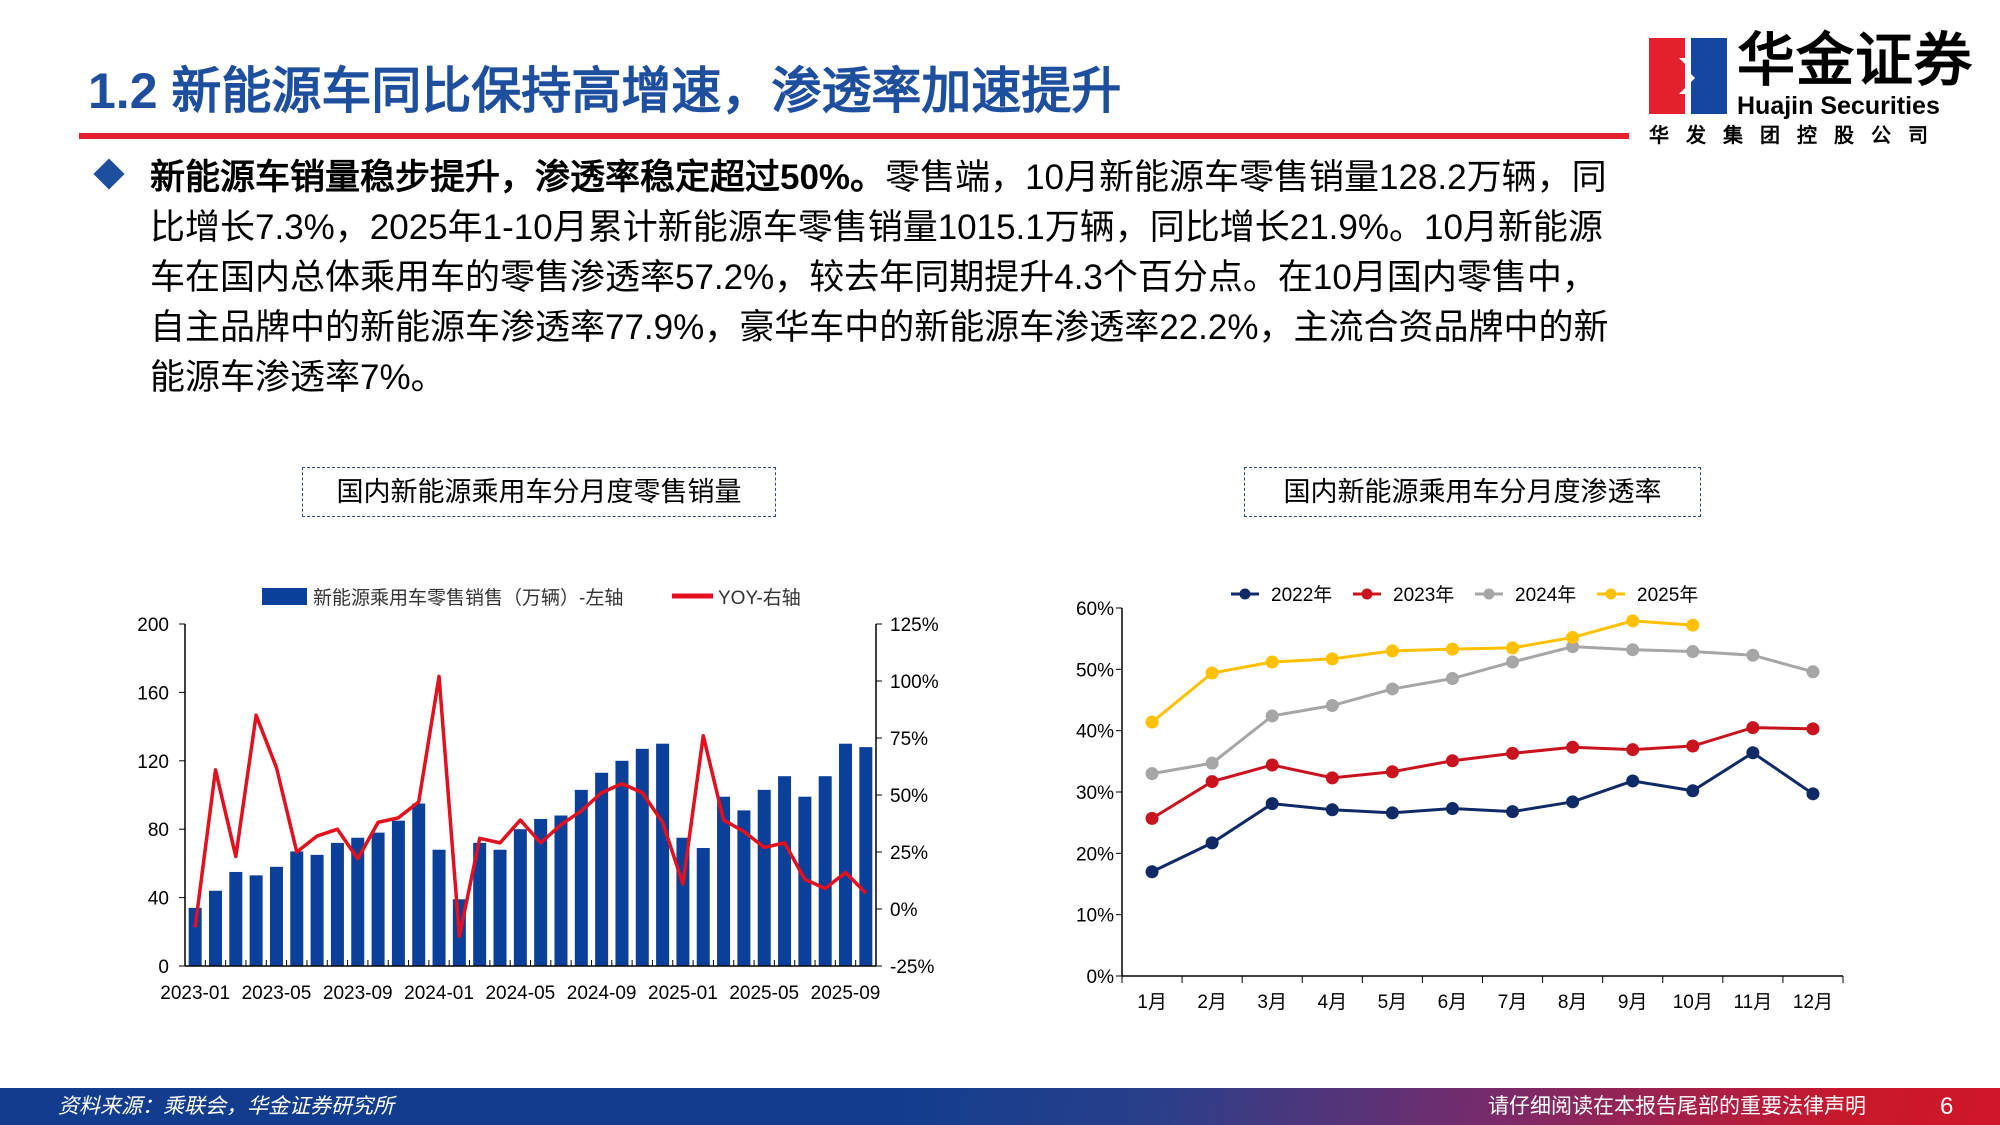  Describe the element at coordinates (1855, 60) in the screenshot. I see `logo-cn-text: 华金证券` at that location.